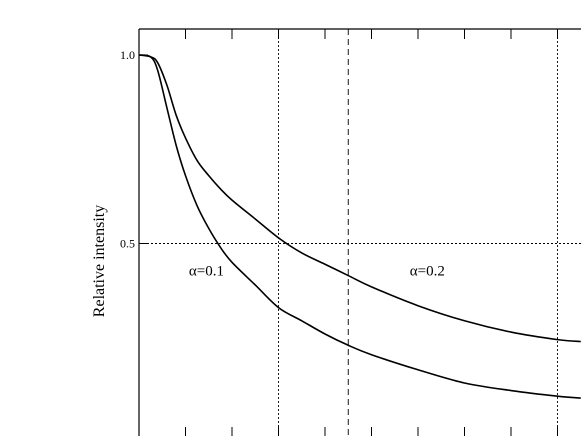 The height and width of the screenshot is (436, 581). I want to click on y-axis-ticks: 1.0 0.5, so click(134, 149).